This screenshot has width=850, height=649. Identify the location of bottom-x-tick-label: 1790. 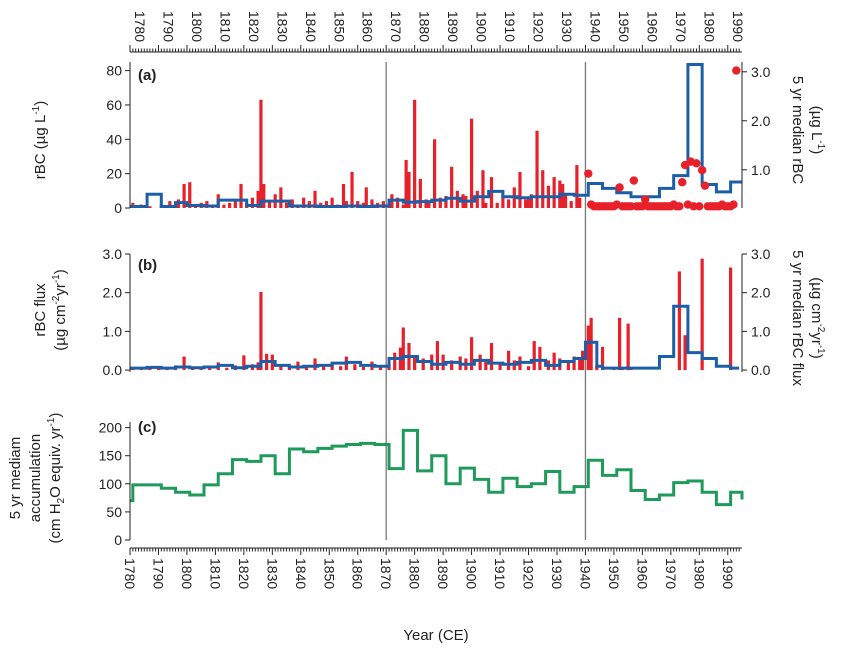
(158, 573).